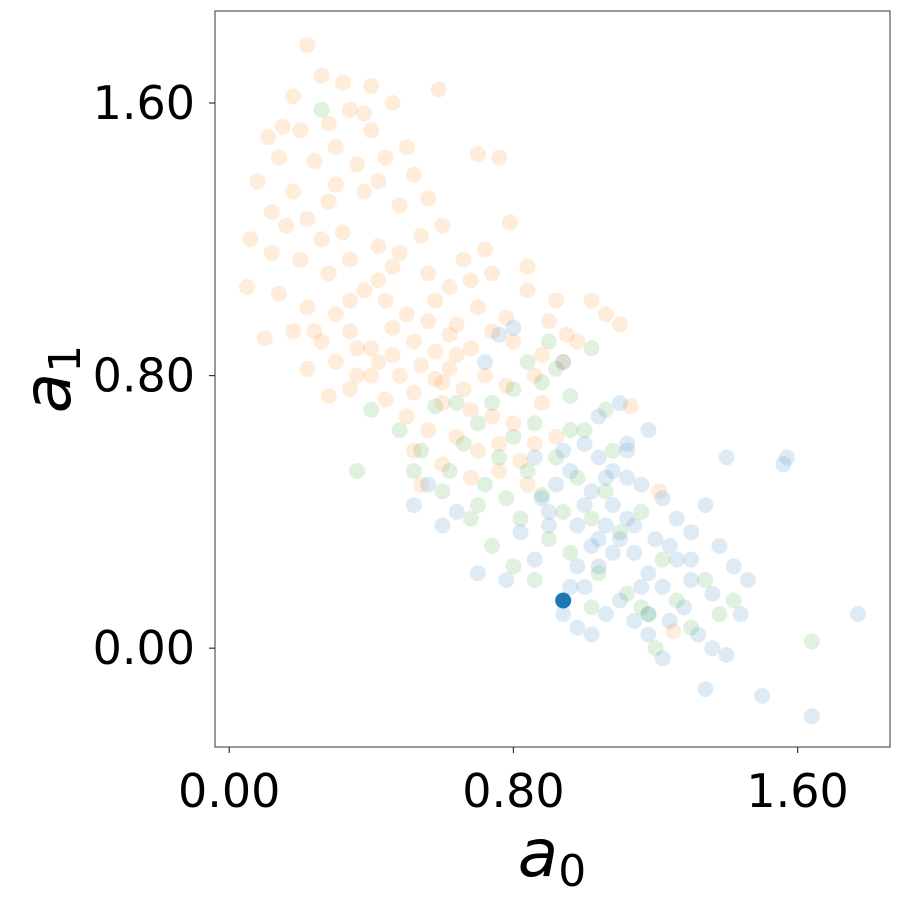 This screenshot has width=900, height=900. What do you see at coordinates (572, 871) in the screenshot?
I see `x-axis-label-subscript: 0` at bounding box center [572, 871].